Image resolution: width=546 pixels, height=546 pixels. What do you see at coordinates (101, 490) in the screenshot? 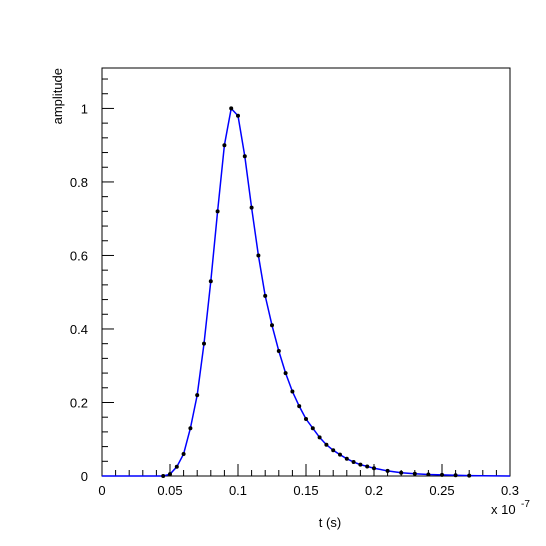
I see `x-tick-label: 0` at bounding box center [101, 490].